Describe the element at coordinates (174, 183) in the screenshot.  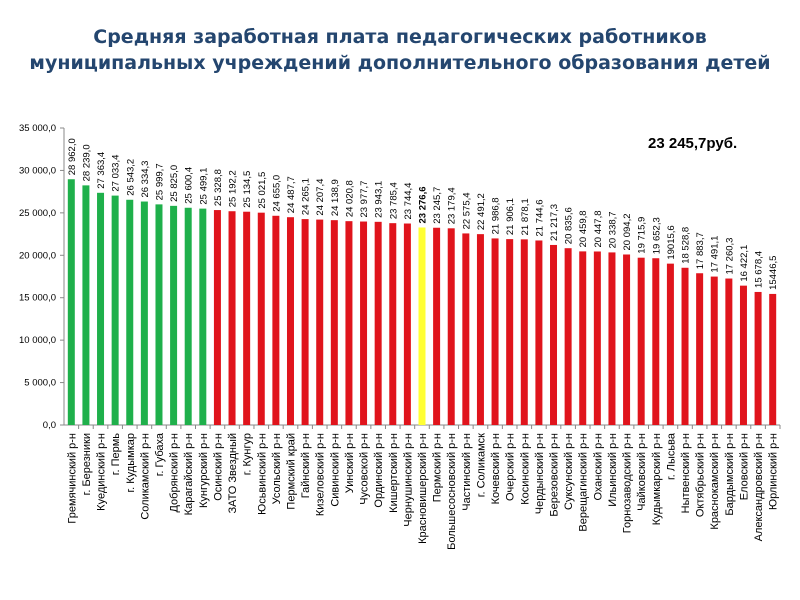
I see `data-label: 25 825,0` at that location.